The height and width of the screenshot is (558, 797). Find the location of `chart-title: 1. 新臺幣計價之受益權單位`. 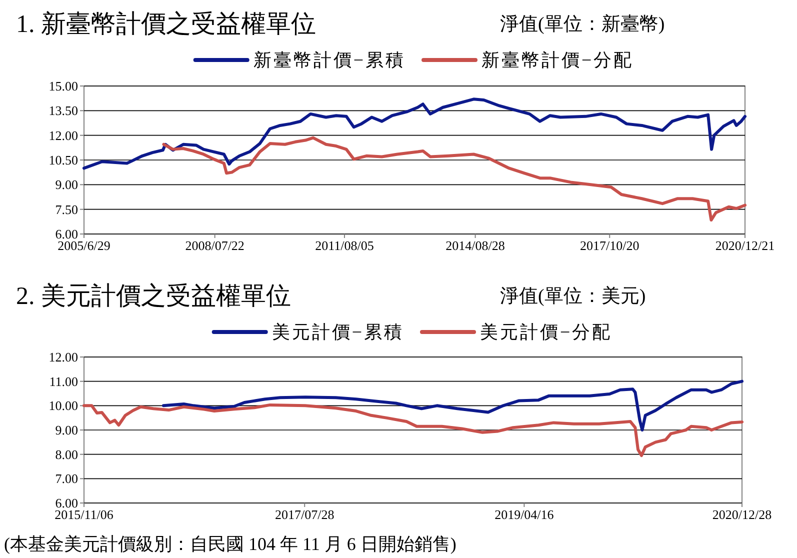

chart-title: 1. 新臺幣計價之受益權單位 is located at coordinates (166, 24).